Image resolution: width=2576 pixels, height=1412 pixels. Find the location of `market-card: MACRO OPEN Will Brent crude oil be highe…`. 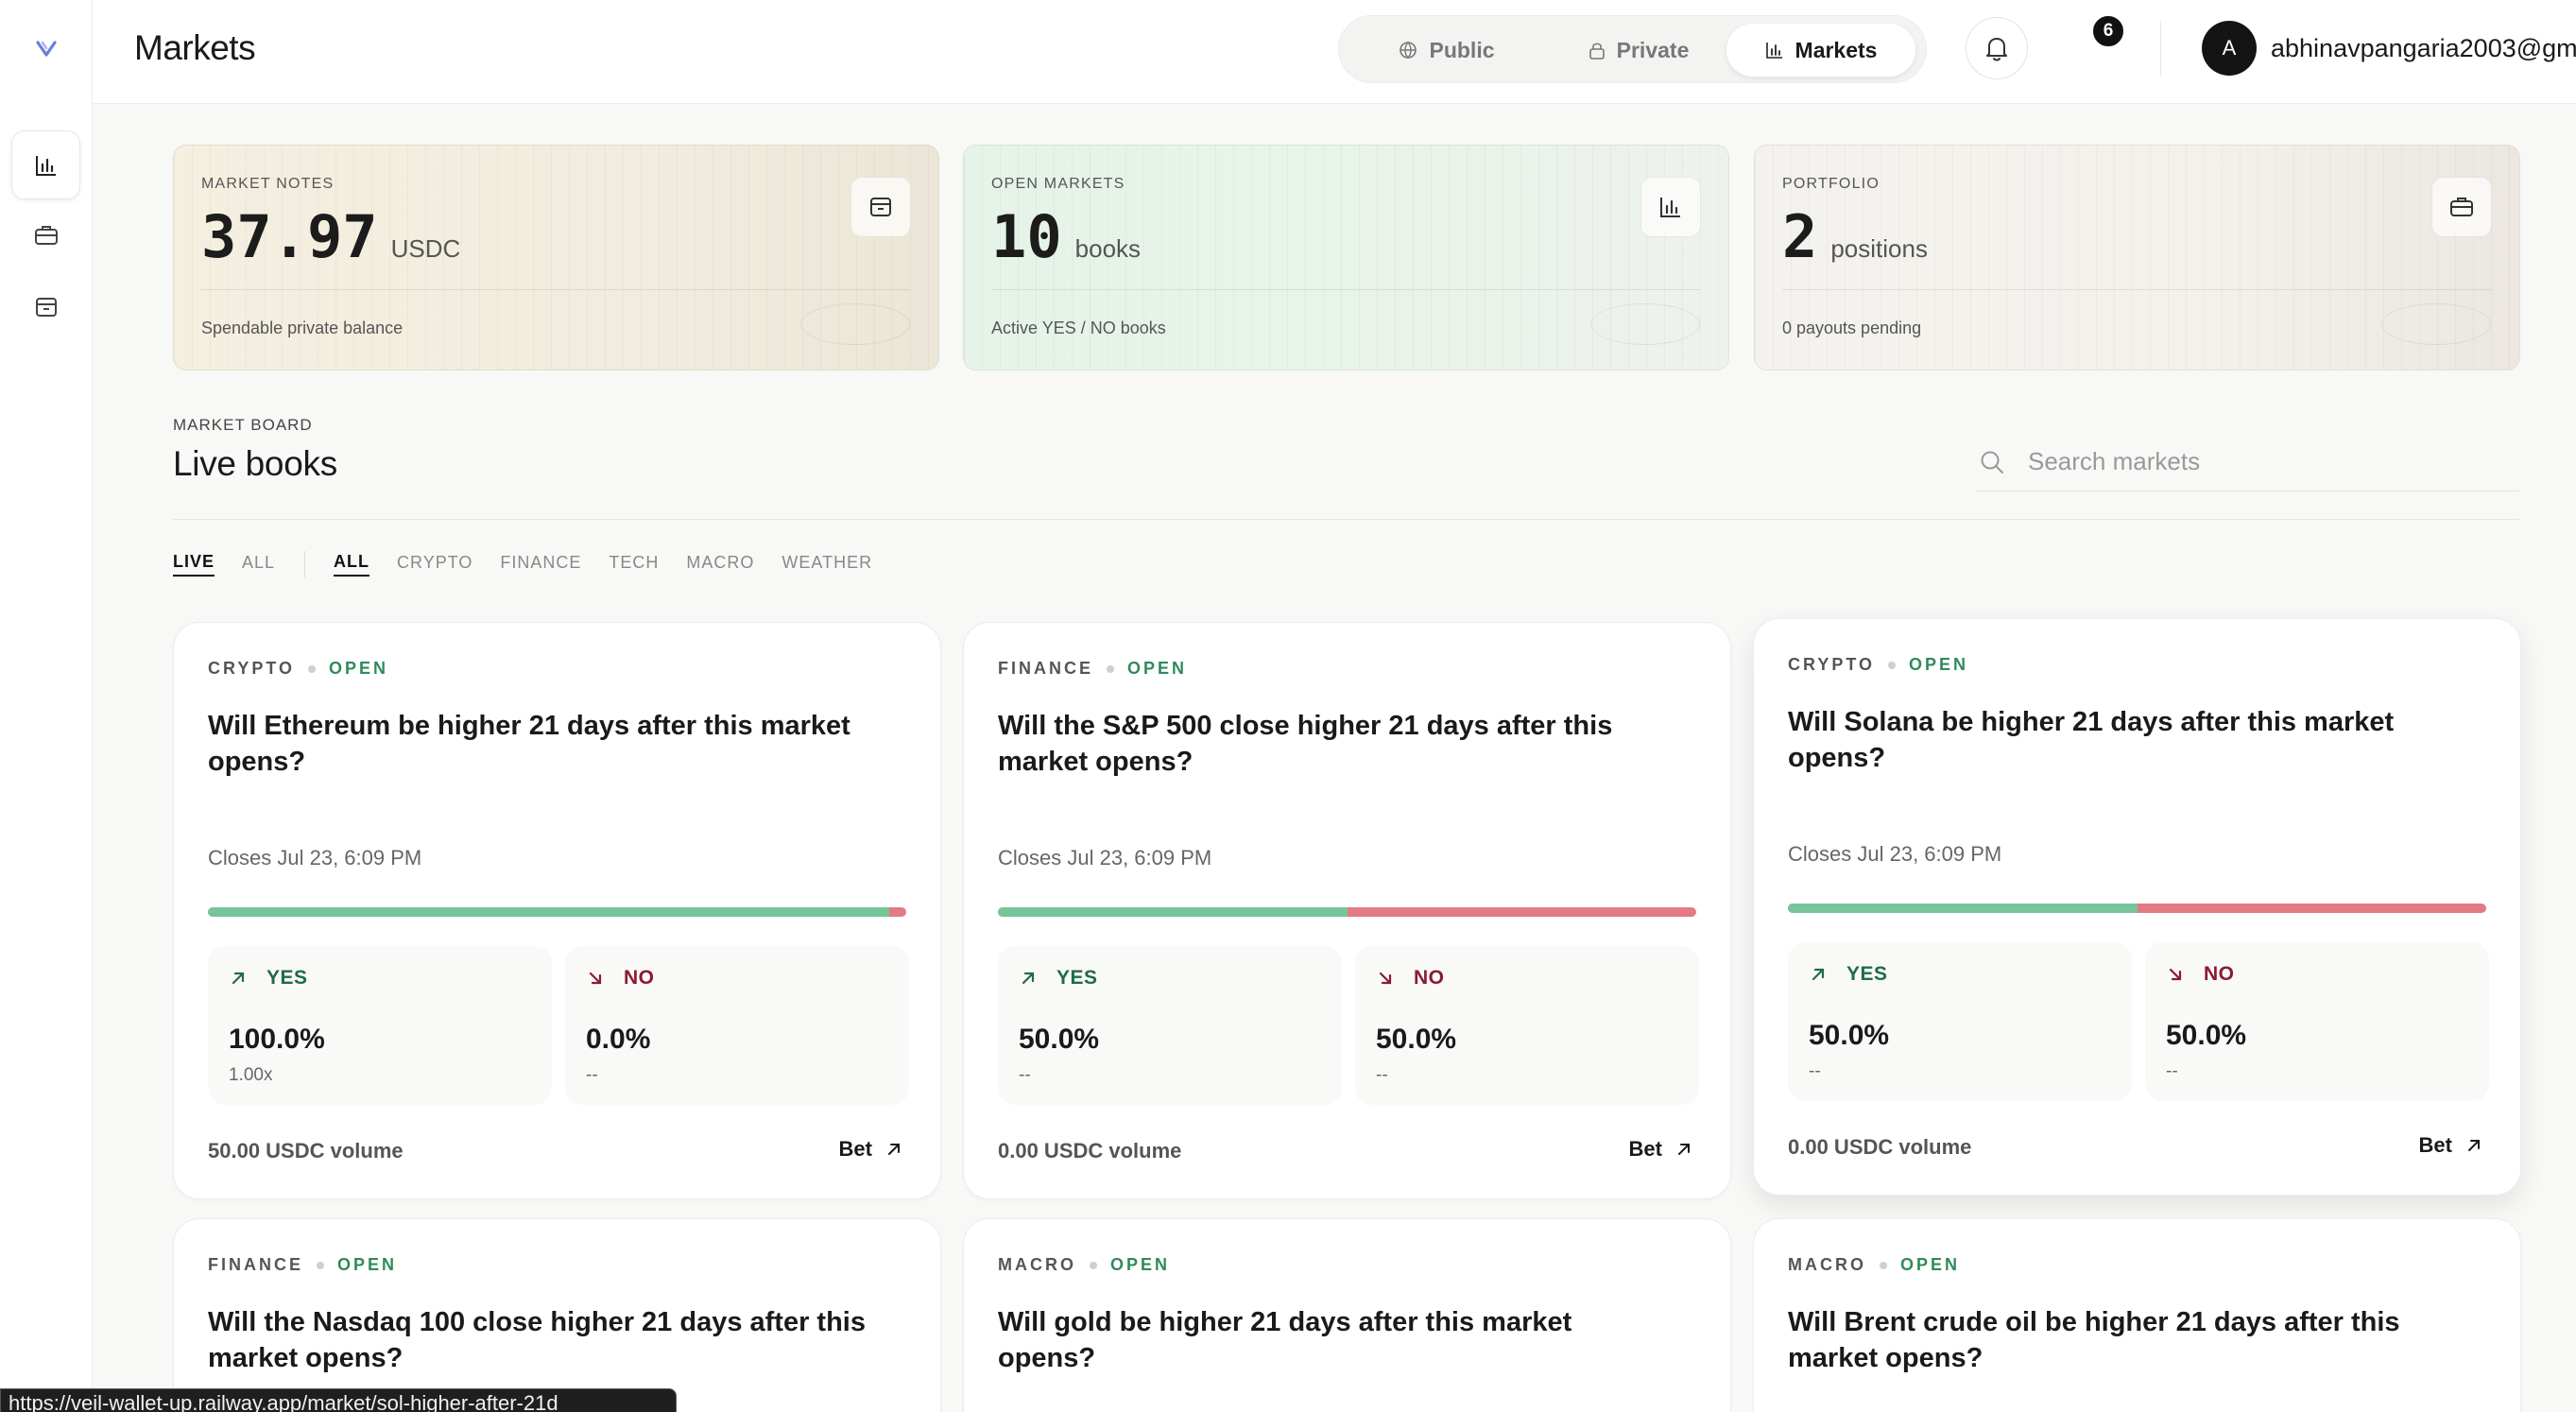

market-card: MACRO OPEN Will Brent crude oil be highe… is located at coordinates (2137, 1315).